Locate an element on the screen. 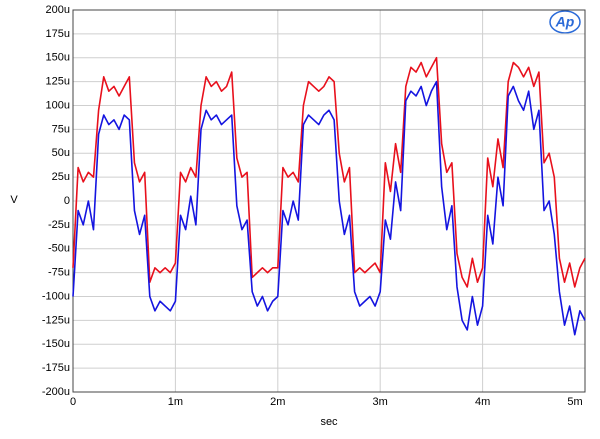 Image resolution: width=600 pixels, height=439 pixels. y-tick-label: -175u is located at coordinates (56, 368).